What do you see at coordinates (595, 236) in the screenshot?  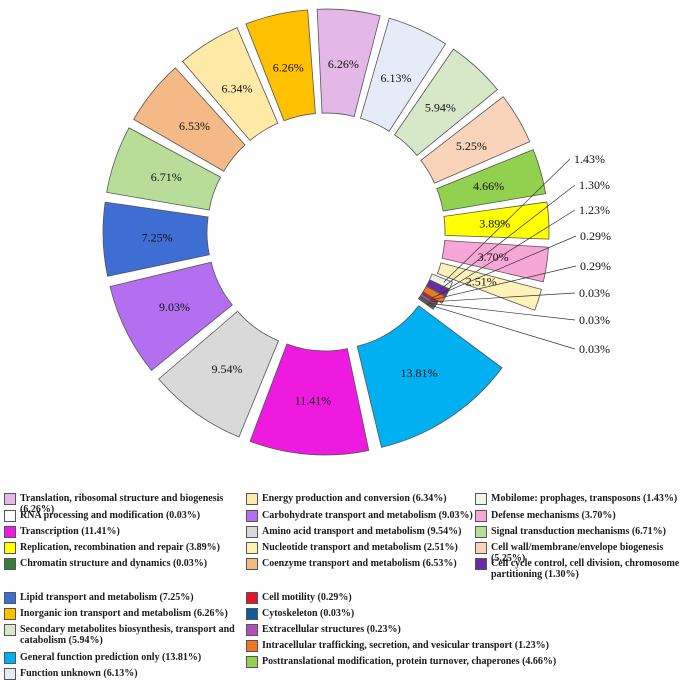 I see `callout-label-12: 0.29%` at bounding box center [595, 236].